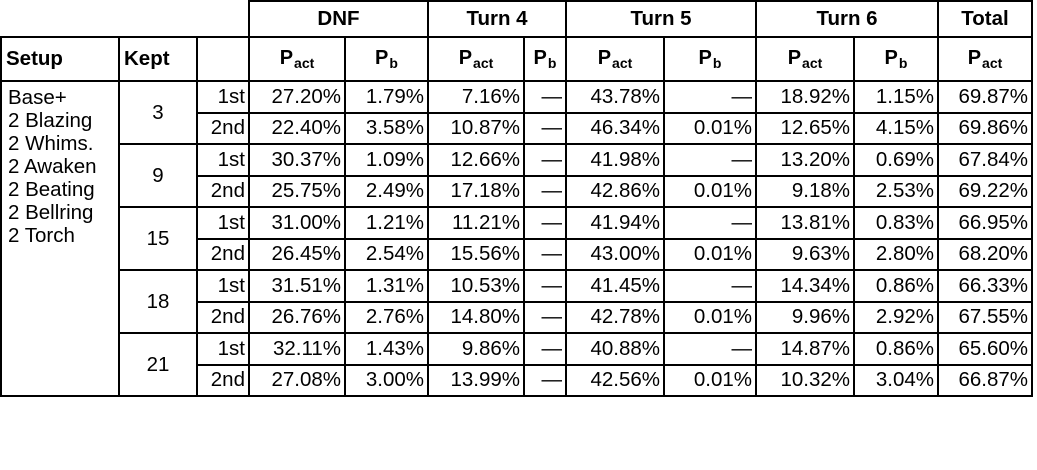 This screenshot has width=1037, height=470. Describe the element at coordinates (386, 348) in the screenshot. I see `value-cell: 1.43%` at that location.